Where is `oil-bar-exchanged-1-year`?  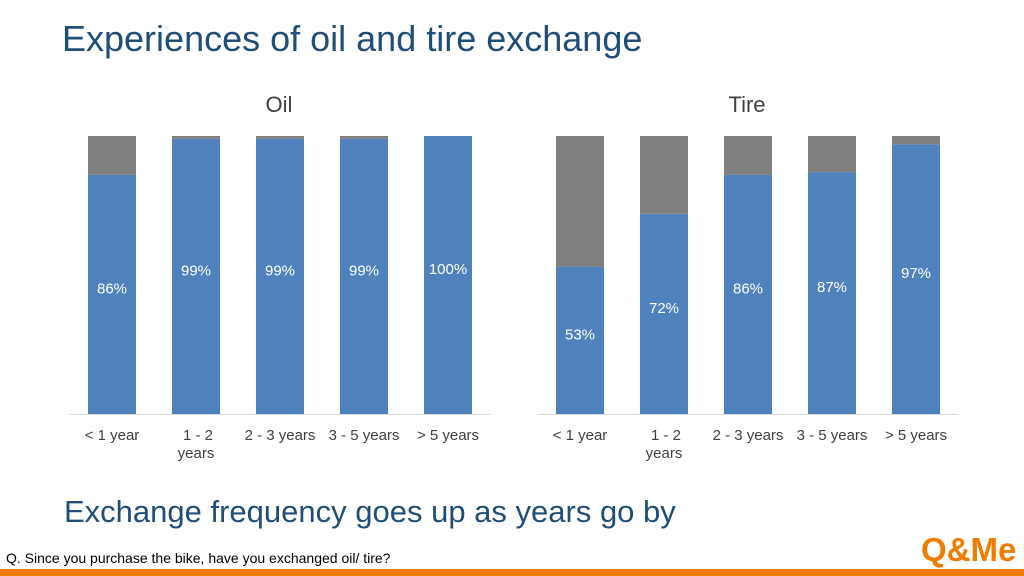
oil-bar-exchanged-1-year is located at coordinates (112, 294).